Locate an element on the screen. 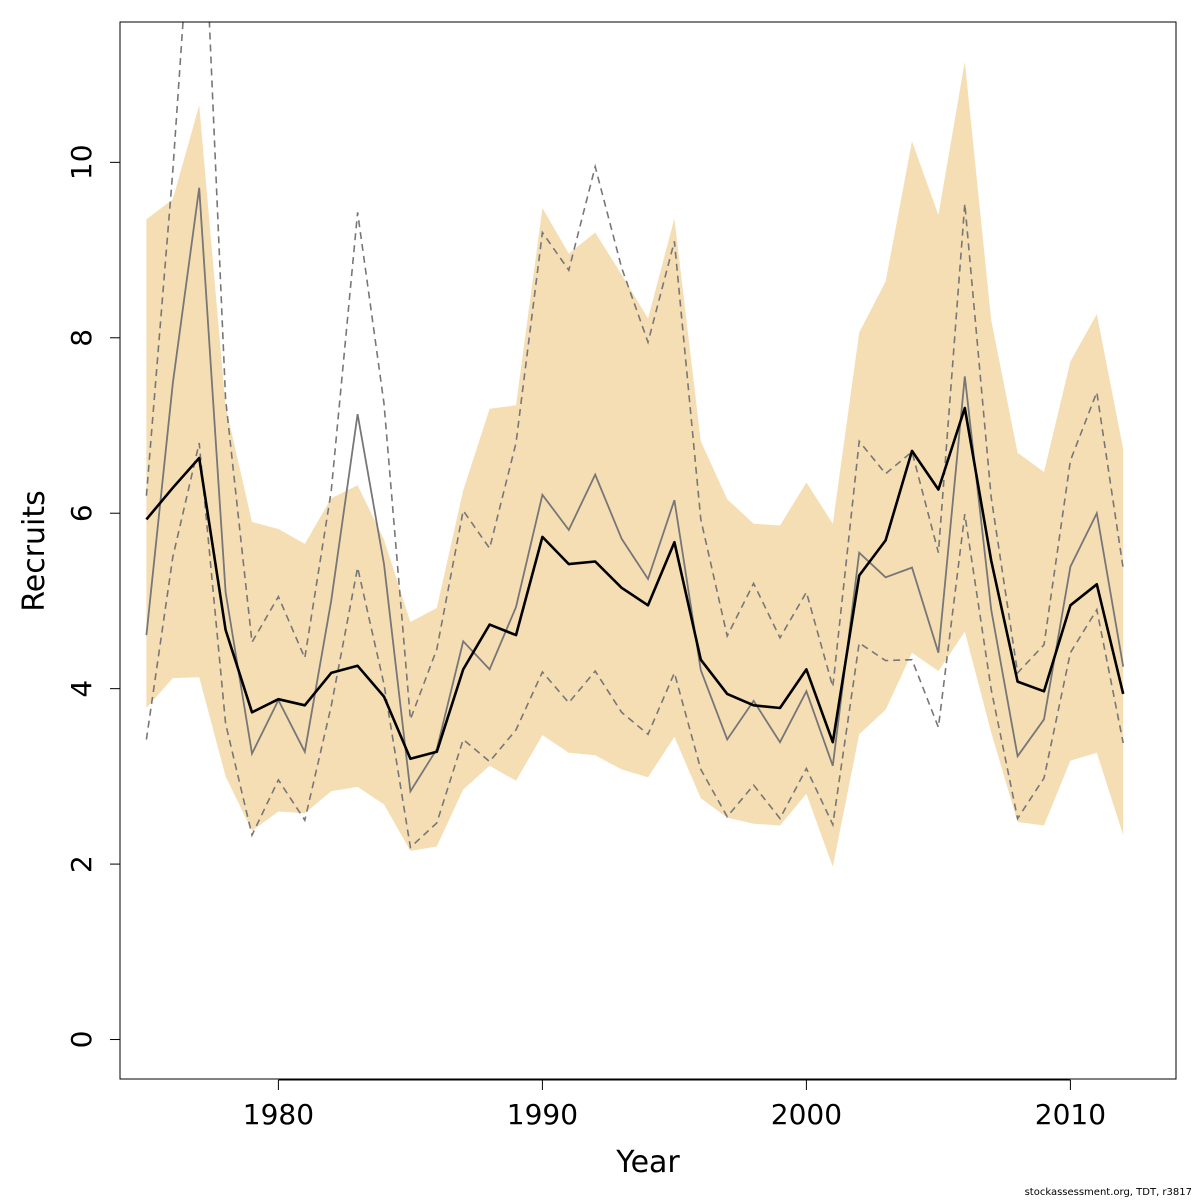 Image resolution: width=1200 pixels, height=1200 pixels. y-axis-title: Recruits is located at coordinates (34, 551).